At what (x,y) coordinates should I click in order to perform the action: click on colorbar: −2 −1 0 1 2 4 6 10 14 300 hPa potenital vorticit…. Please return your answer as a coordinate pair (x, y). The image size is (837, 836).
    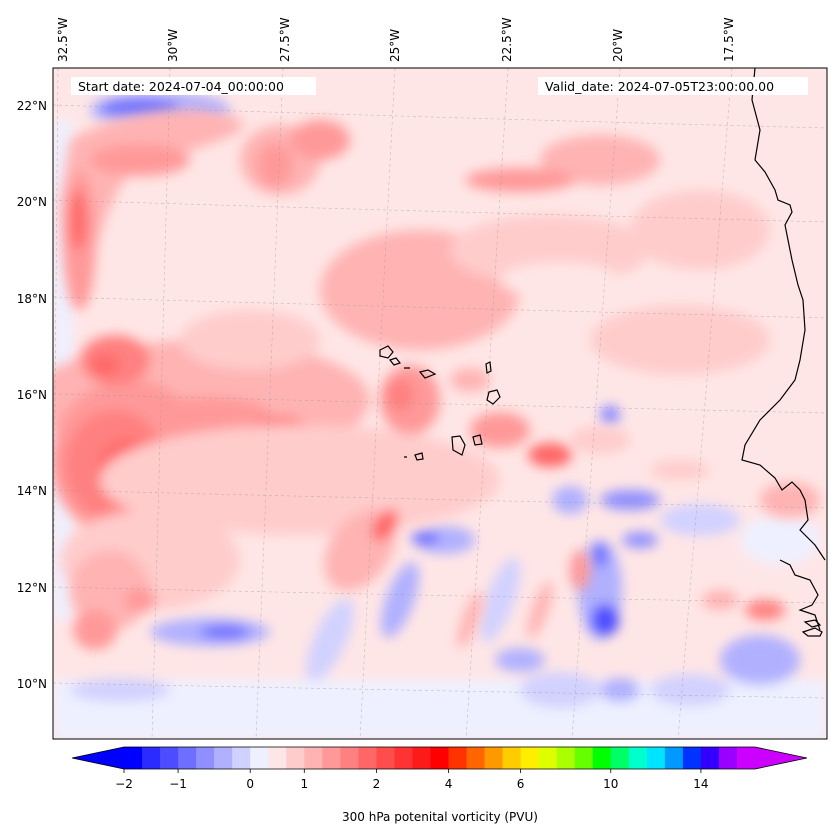
    Looking at the image, I should click on (439, 785).